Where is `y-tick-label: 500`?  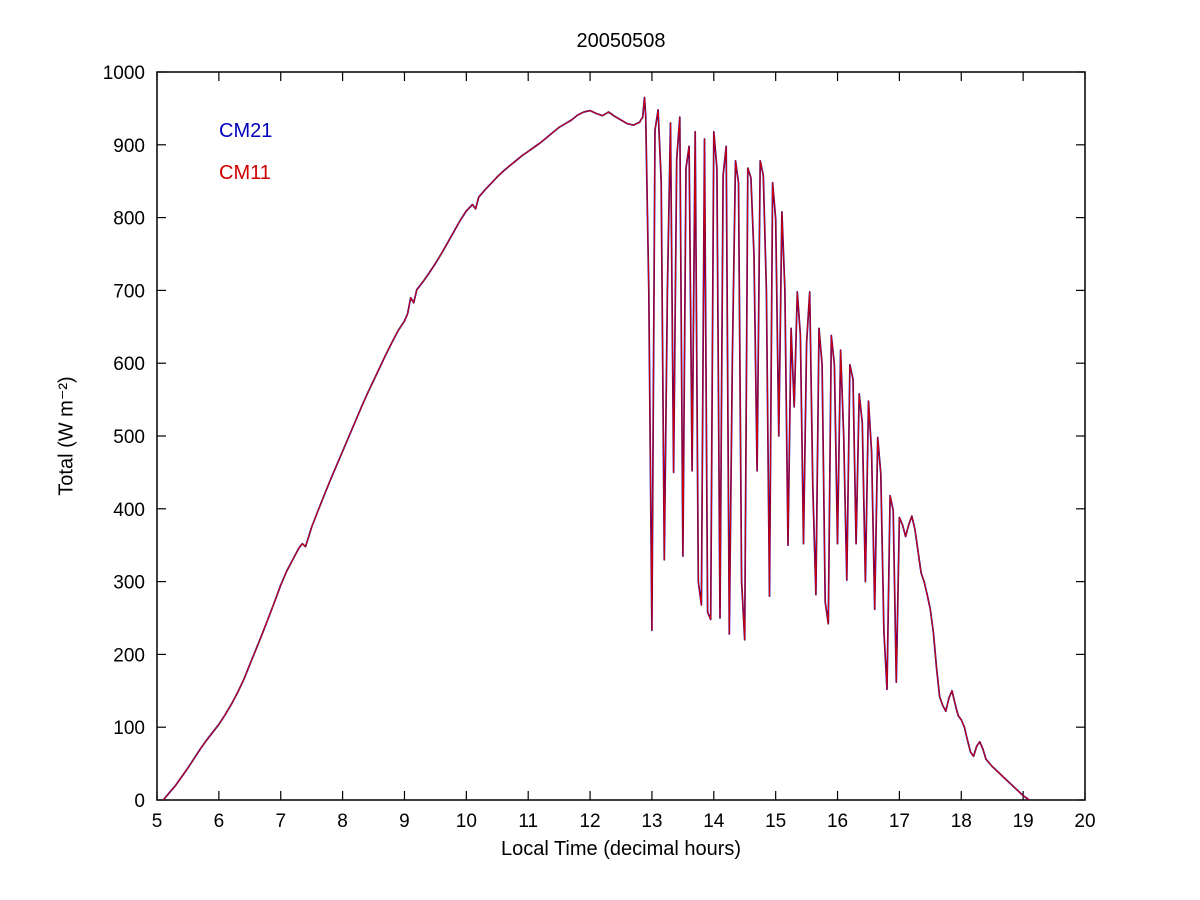
y-tick-label: 500 is located at coordinates (129, 437).